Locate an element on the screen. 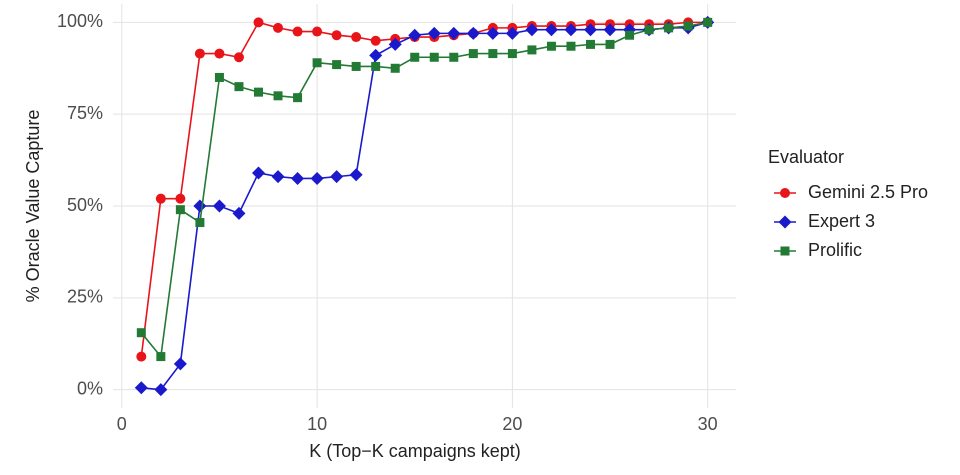  x-tick-label: 0 is located at coordinates (122, 424).